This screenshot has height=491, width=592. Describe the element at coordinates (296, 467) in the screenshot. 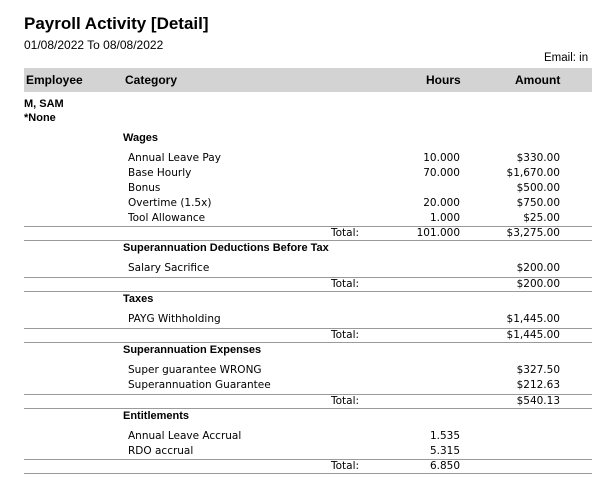

I see `total-row: Total: 6.850` at that location.